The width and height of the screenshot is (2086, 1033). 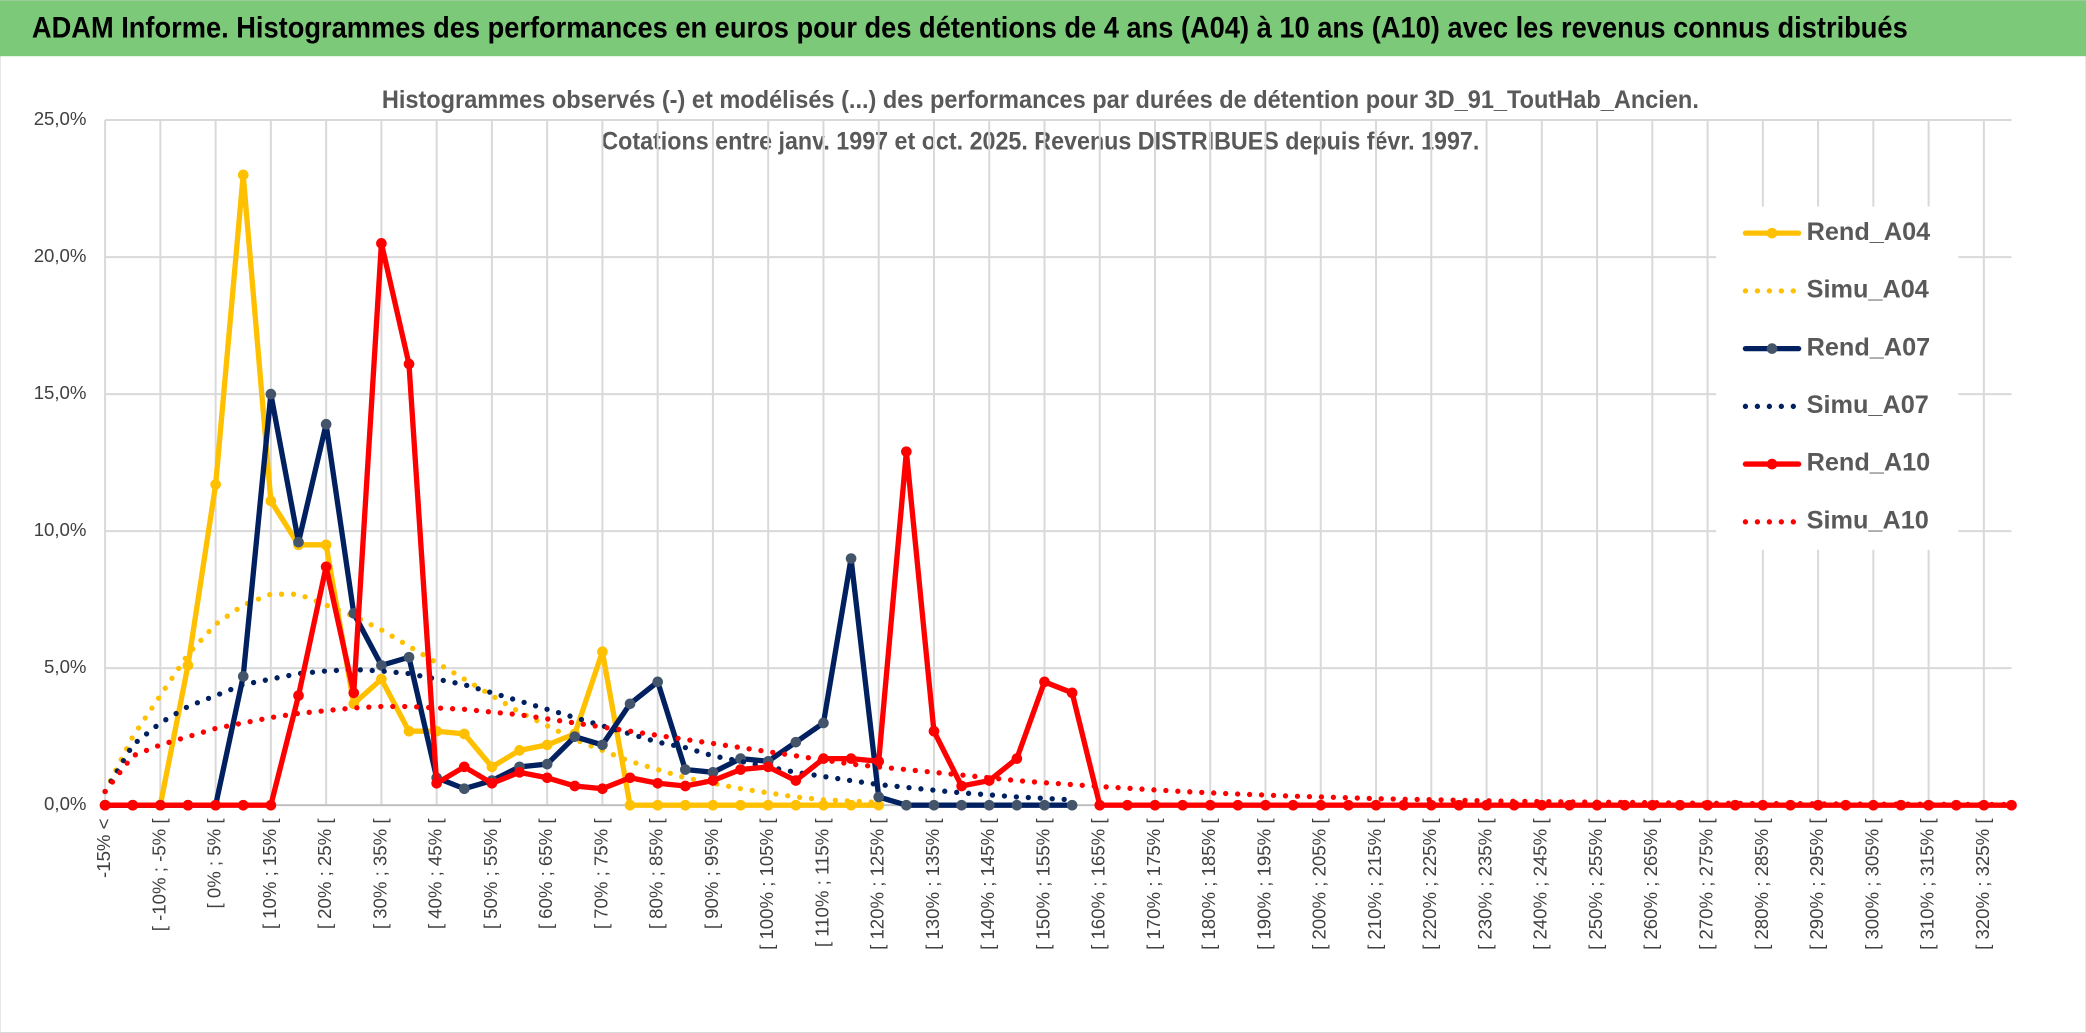 What do you see at coordinates (65, 666) in the screenshot?
I see `y-tick-label: 5,0%` at bounding box center [65, 666].